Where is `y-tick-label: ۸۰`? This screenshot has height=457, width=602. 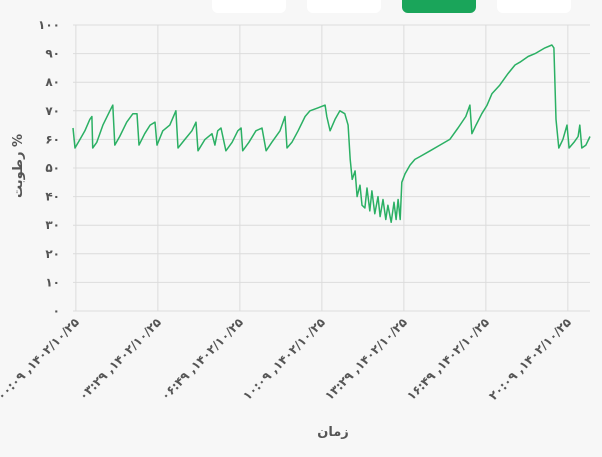
y-tick-label: ۸۰ is located at coordinates (52, 82).